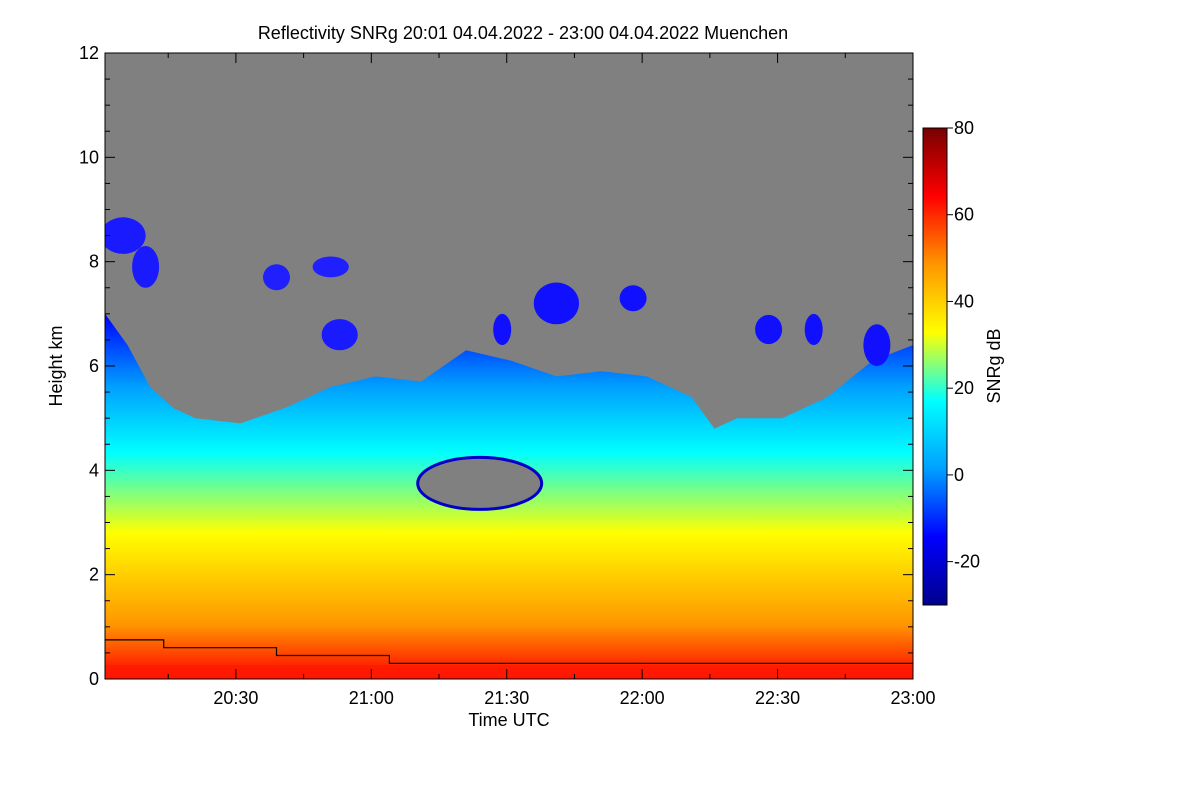  Describe the element at coordinates (642, 698) in the screenshot. I see `x-tick-label: 22:00` at that location.